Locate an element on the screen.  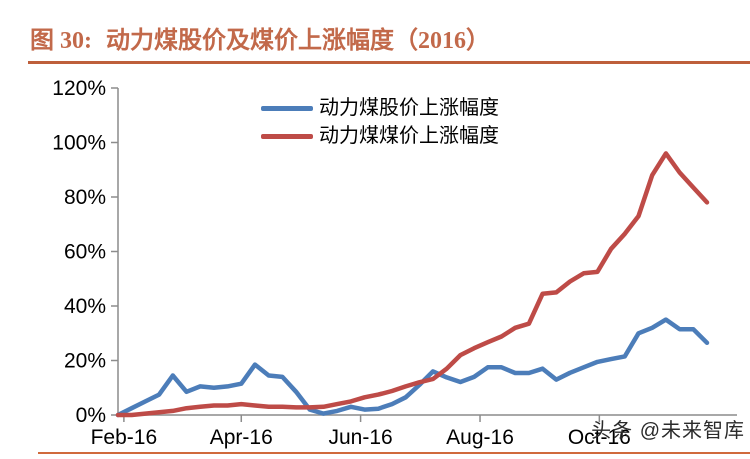
legend-label-coal: 动力煤煤价上涨幅度 is located at coordinates (409, 136).